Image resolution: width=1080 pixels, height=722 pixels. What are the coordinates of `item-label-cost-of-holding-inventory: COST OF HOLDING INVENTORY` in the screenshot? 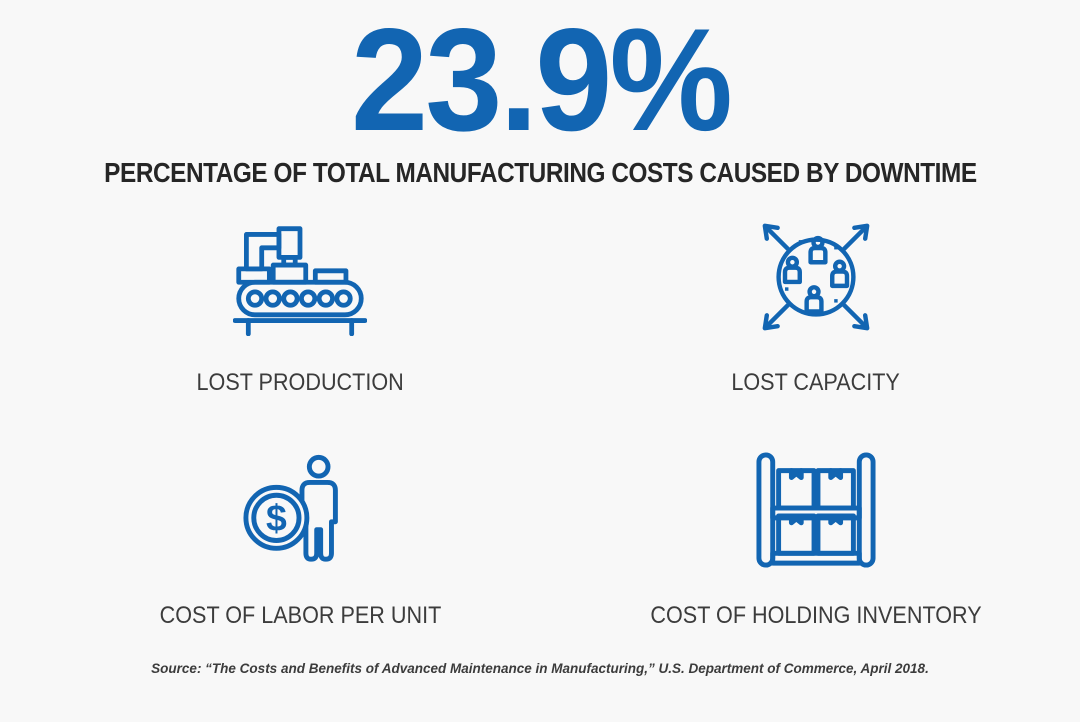 It's located at (816, 616).